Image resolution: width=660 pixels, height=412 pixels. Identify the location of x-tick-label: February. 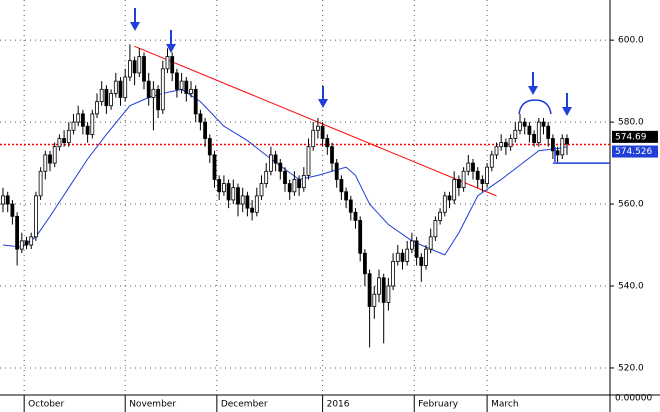
(438, 405).